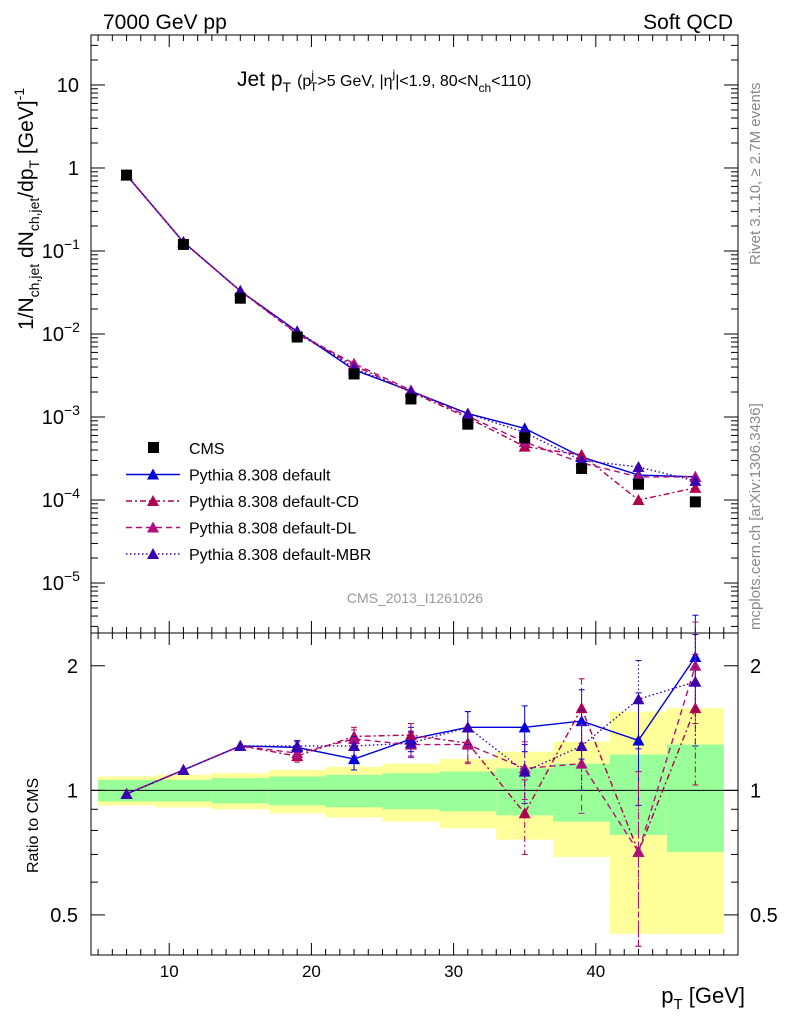  I want to click on y-tick-exponent: −4, so click(72, 493).